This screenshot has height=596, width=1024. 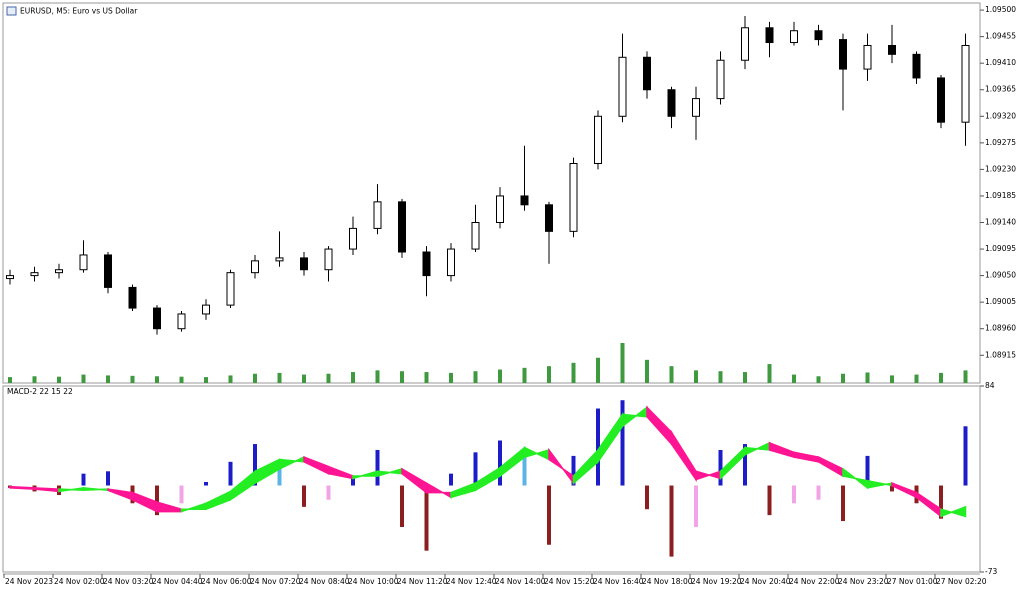 What do you see at coordinates (991, 571) in the screenshot?
I see `y-tick-label: -73` at bounding box center [991, 571].